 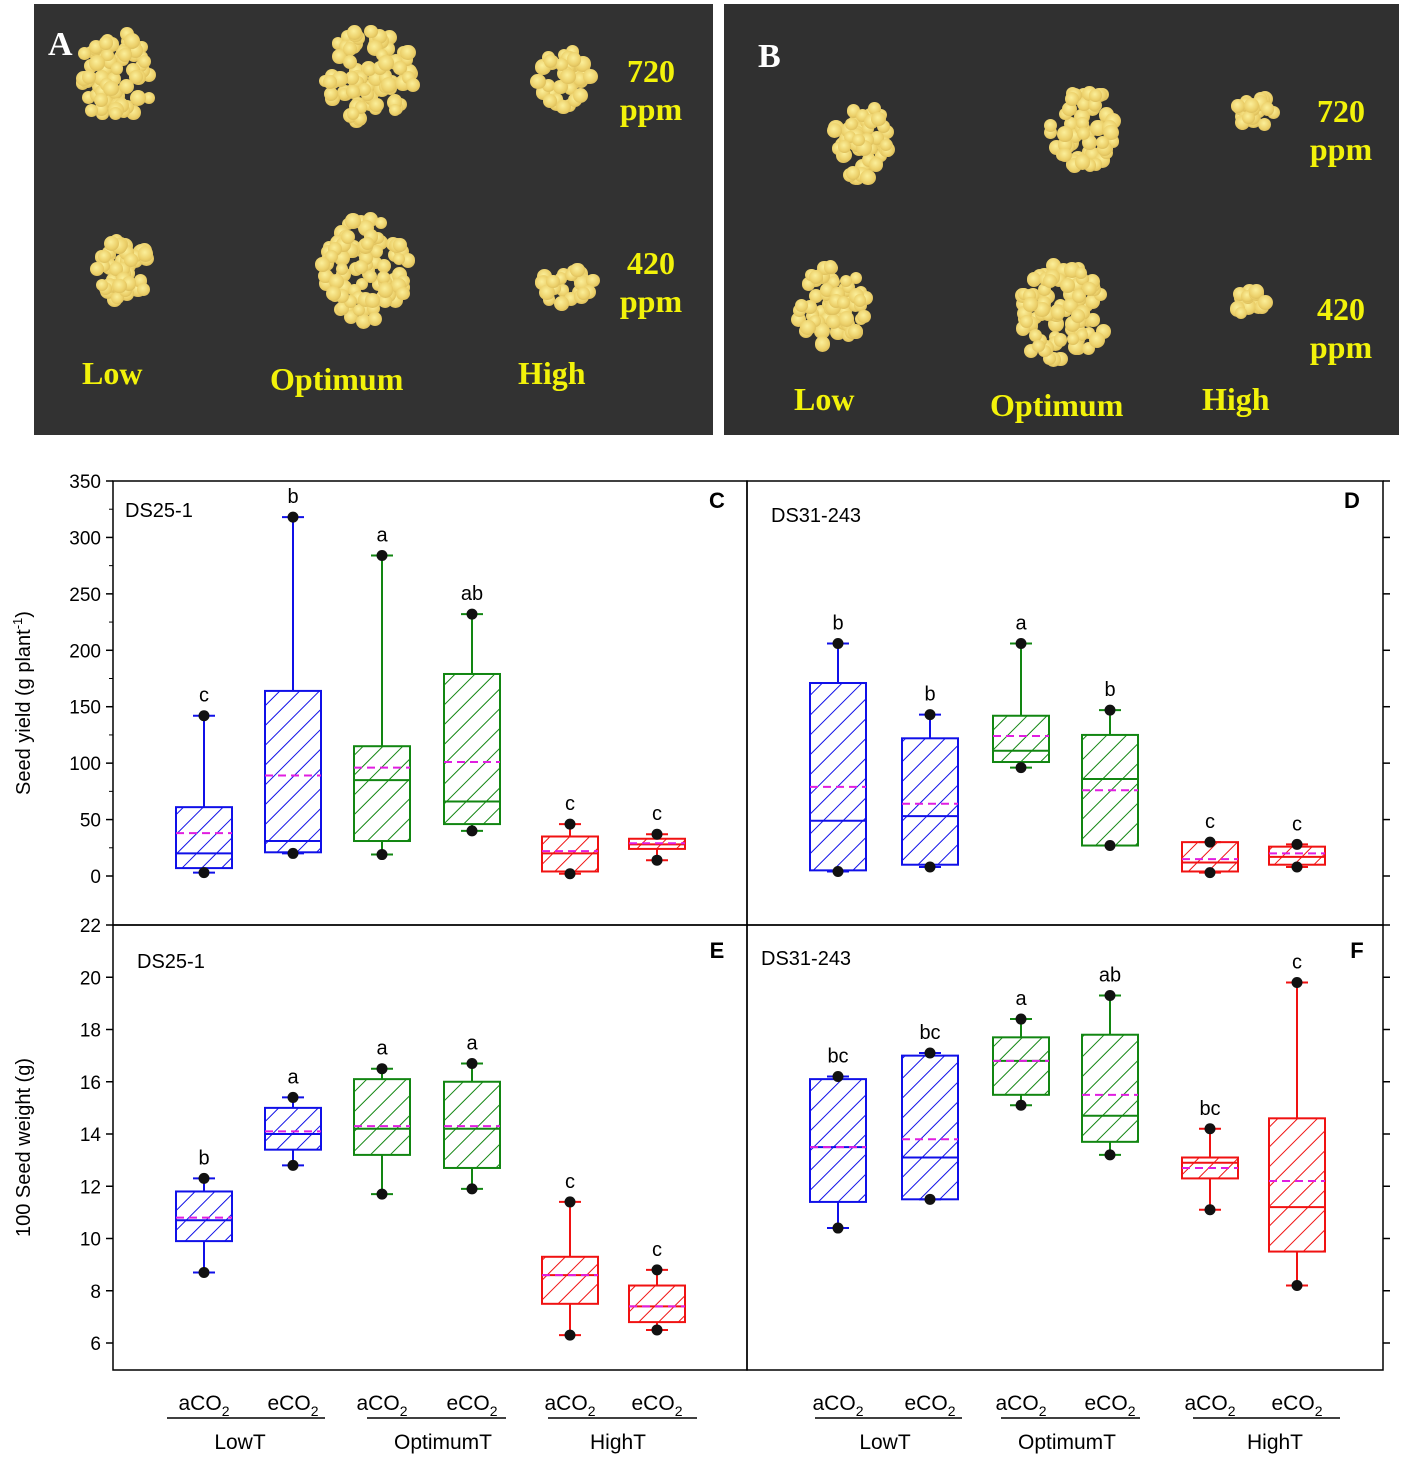 I want to click on boxplot-panel-f: F DS31-243 bc bc a ab bc c, so click(x=1068, y=1147).